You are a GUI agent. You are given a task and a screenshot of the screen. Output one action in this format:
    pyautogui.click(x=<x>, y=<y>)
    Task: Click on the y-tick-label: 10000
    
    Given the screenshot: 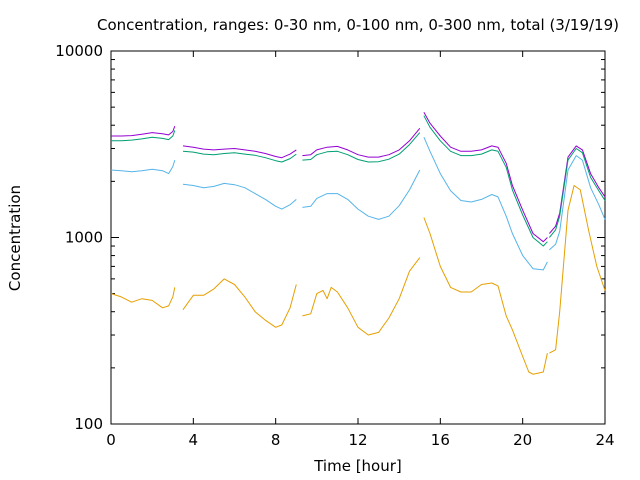 What is the action you would take?
    pyautogui.click(x=79, y=51)
    